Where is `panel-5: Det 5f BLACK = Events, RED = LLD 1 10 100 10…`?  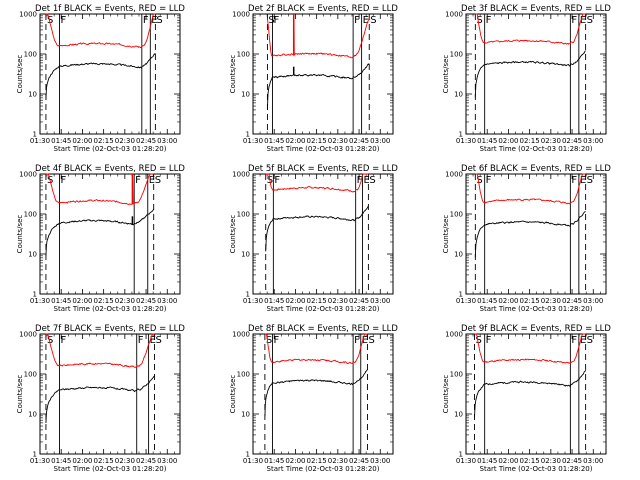
panel-5: Det 5f BLACK = Events, RED = LLD 1 10 100 10… is located at coordinates (313, 238).